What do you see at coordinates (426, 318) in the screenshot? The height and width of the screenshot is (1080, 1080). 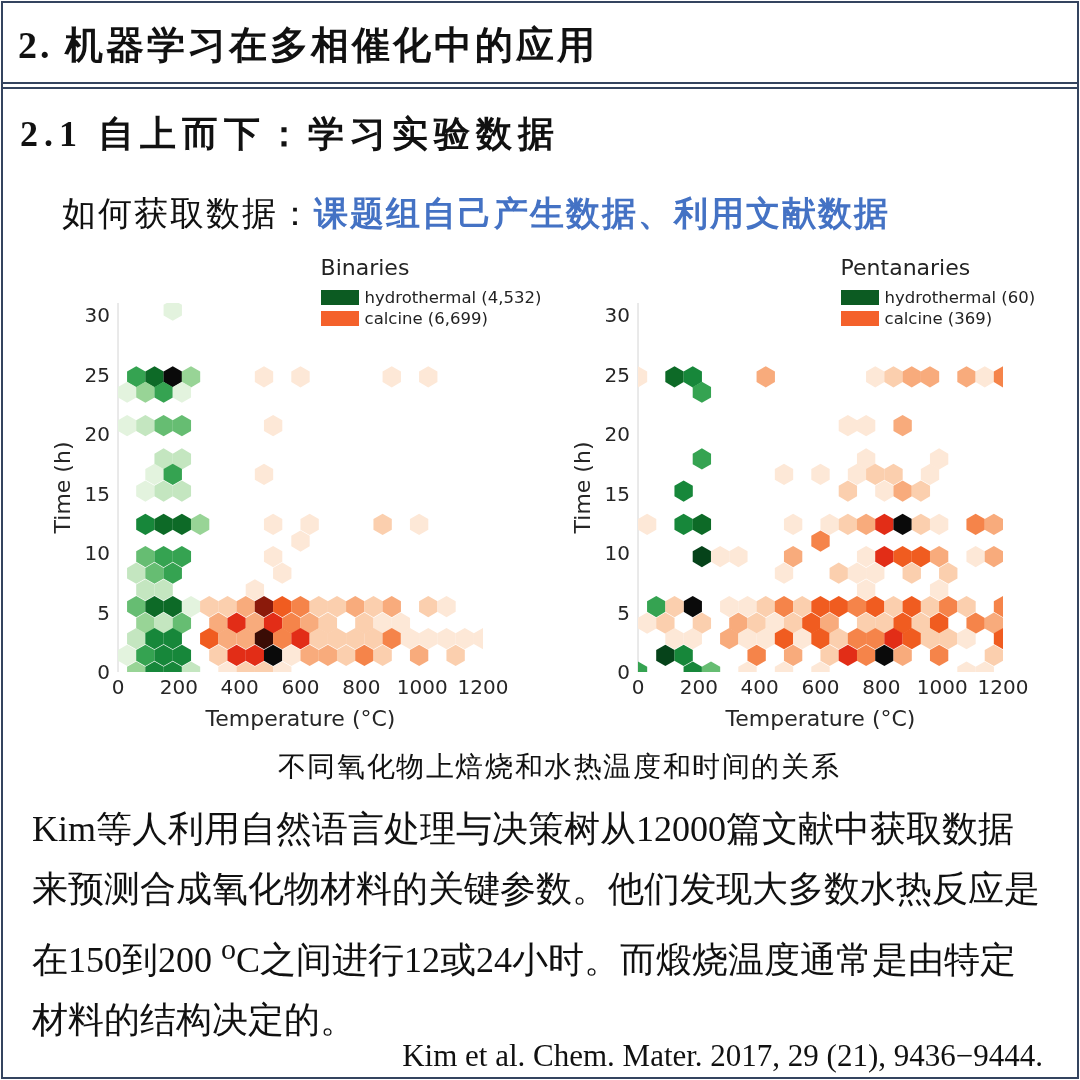 I see `legend-label: calcine (6,699)` at bounding box center [426, 318].